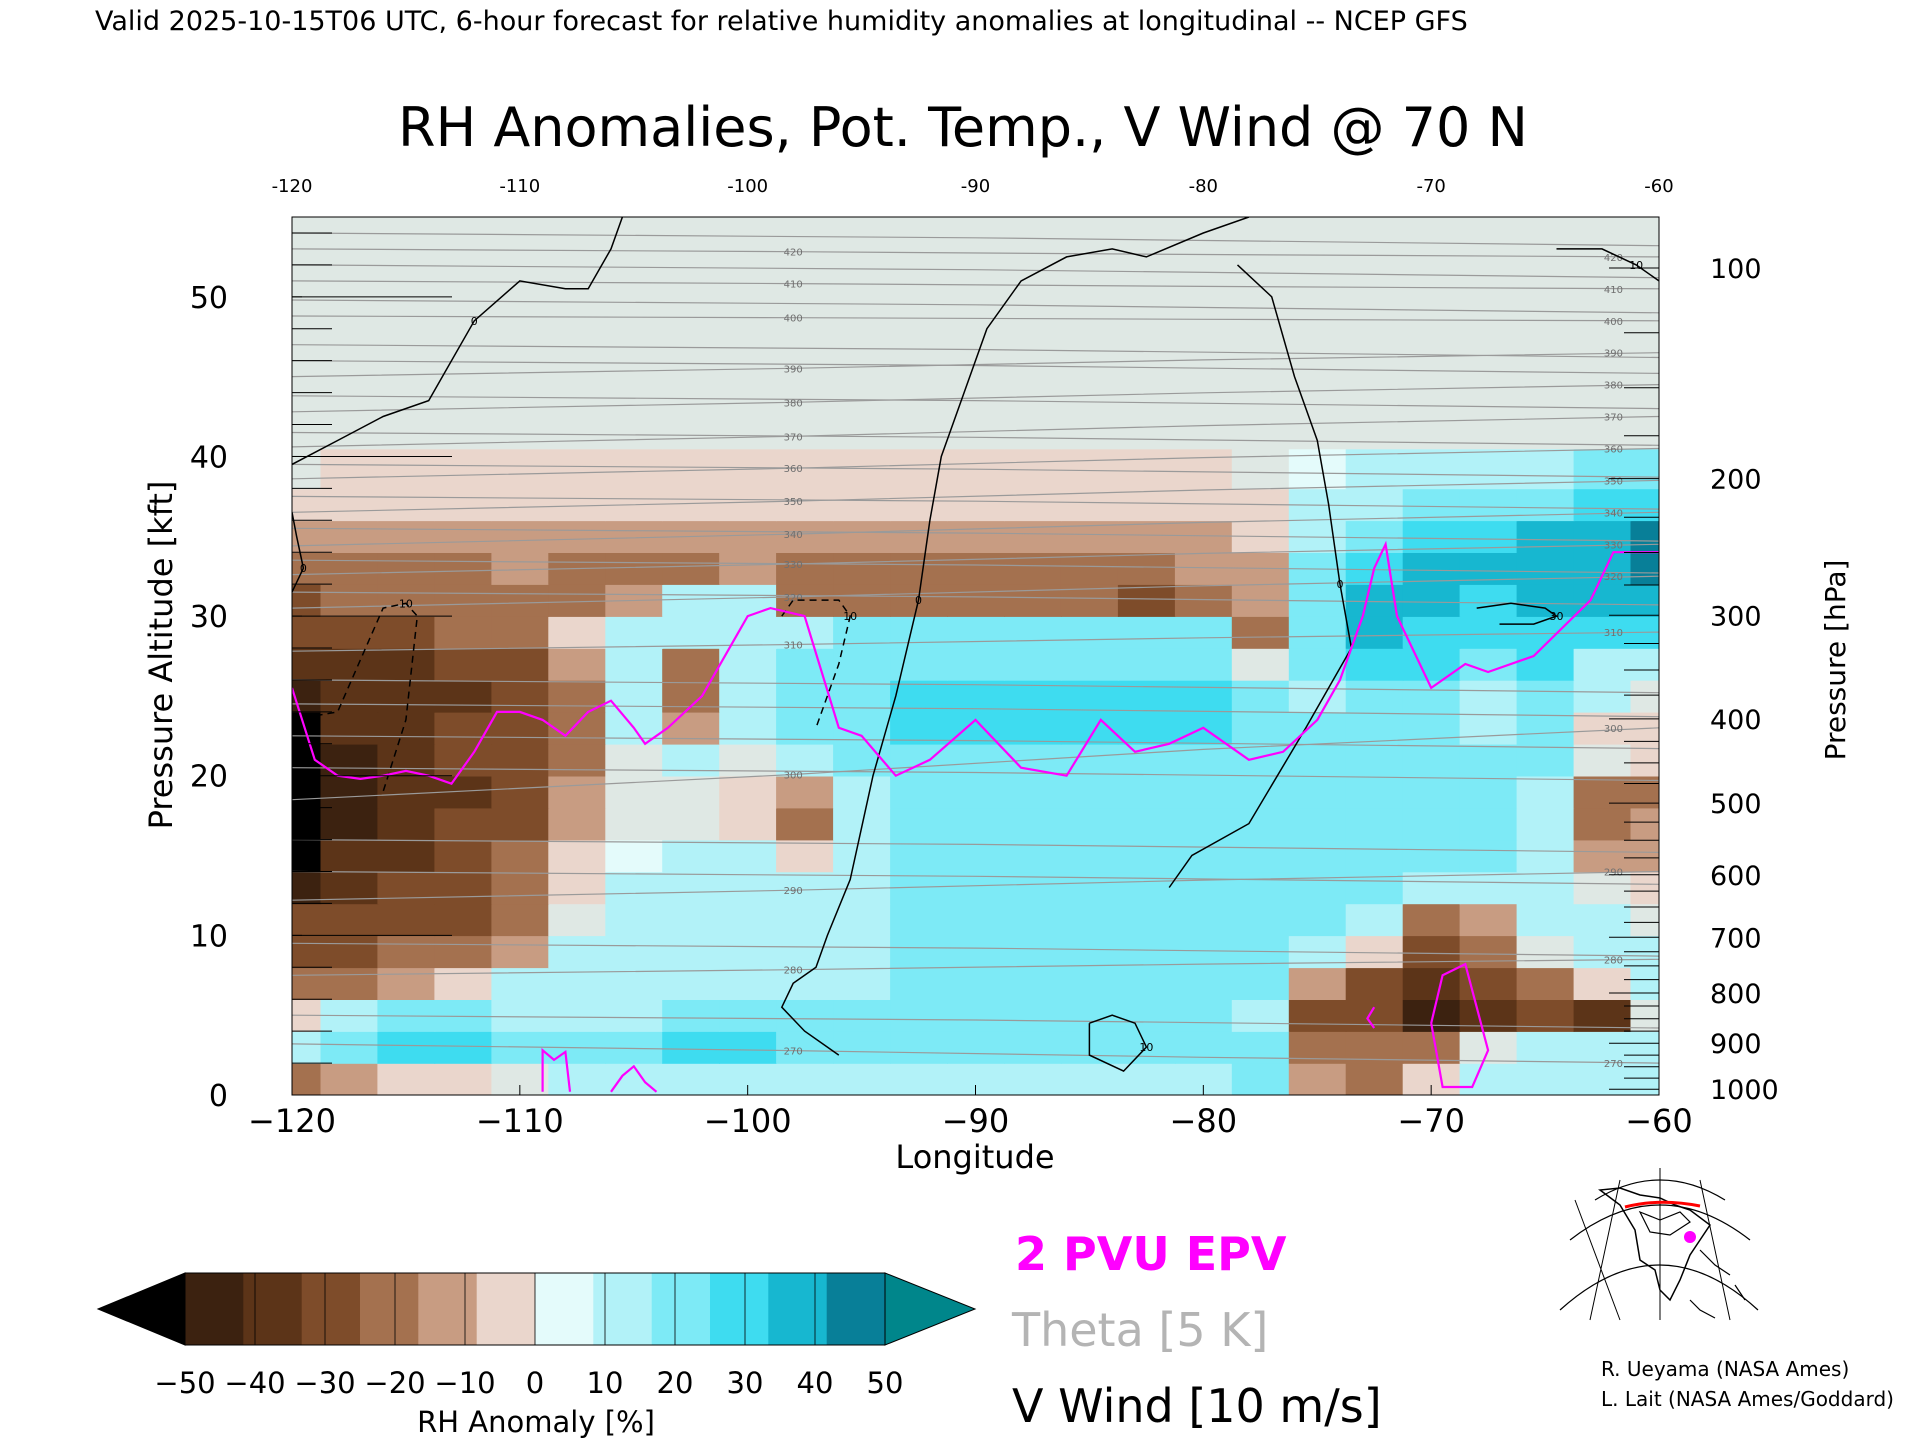  Describe the element at coordinates (1736, 876) in the screenshot. I see `pressure-tick-label: 600` at that location.